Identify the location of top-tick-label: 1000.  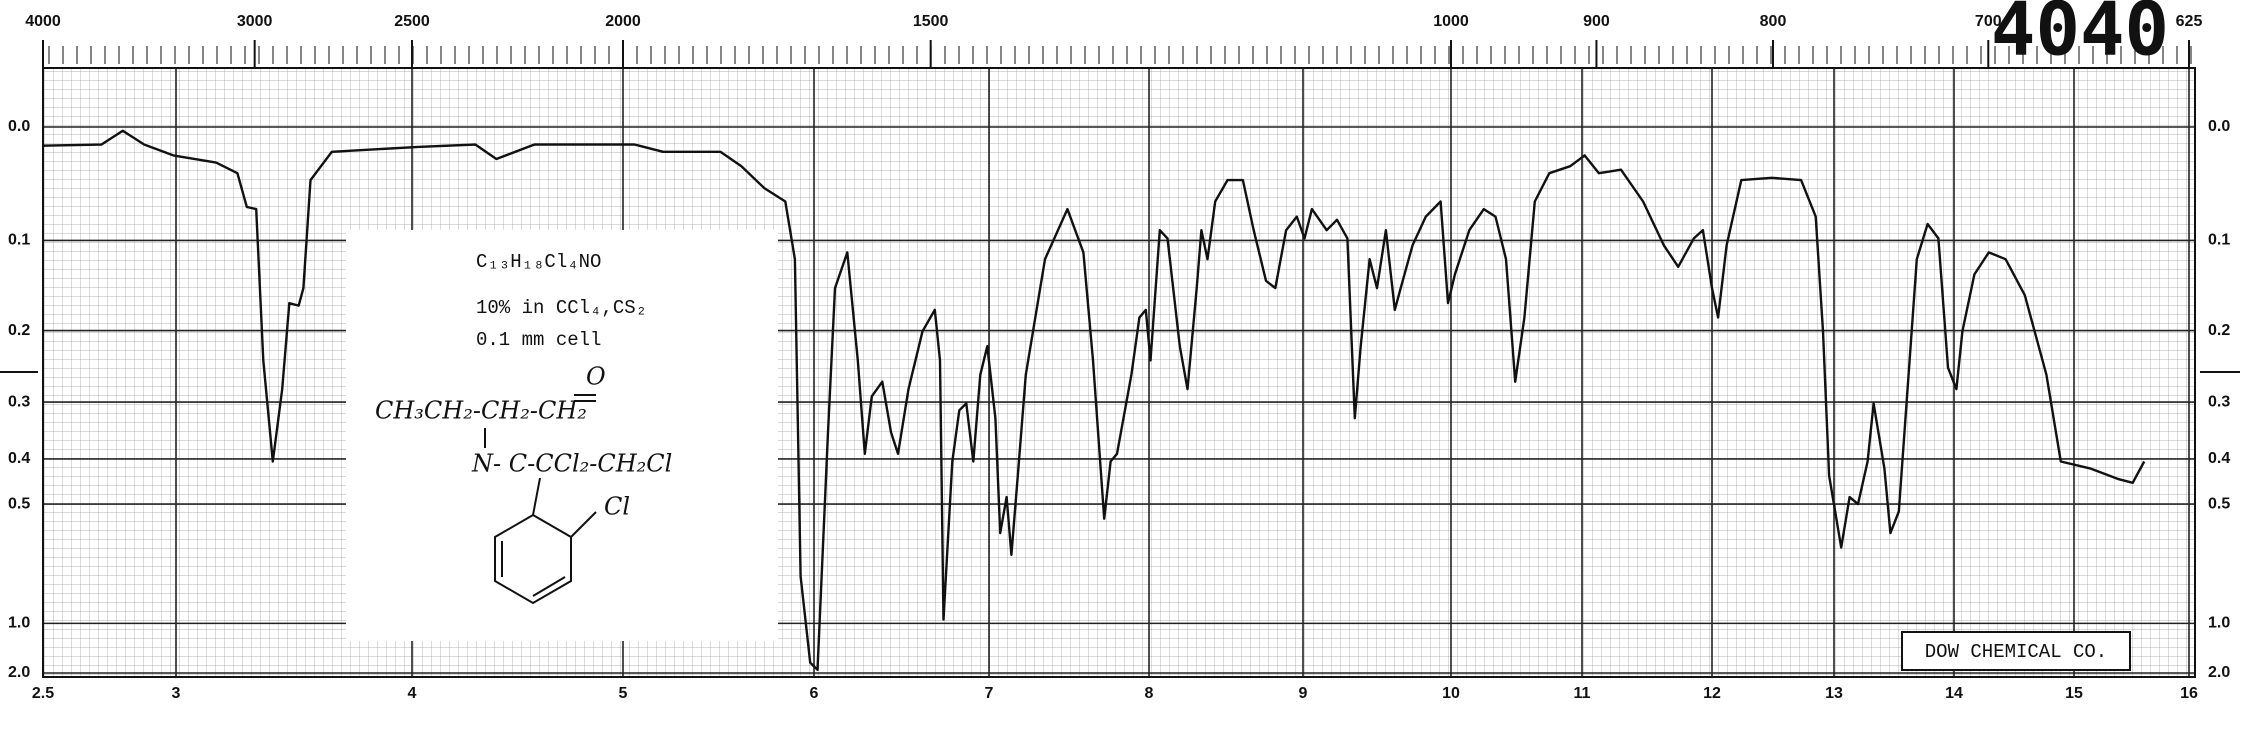
(1451, 21).